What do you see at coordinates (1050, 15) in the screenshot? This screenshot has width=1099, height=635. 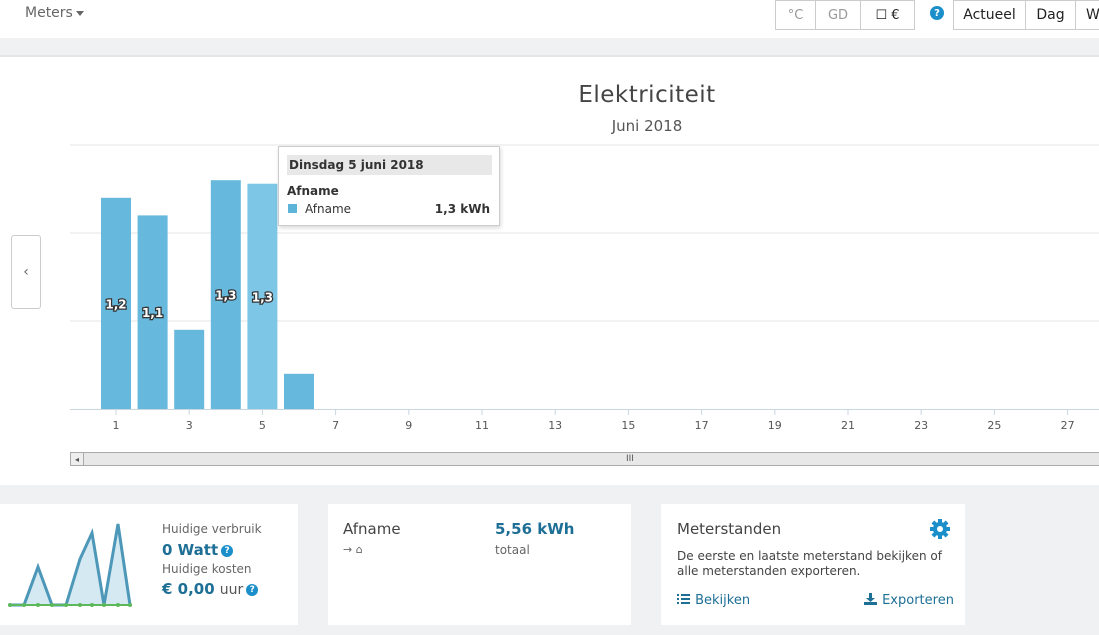 I see `period-dag-button: Dag` at bounding box center [1050, 15].